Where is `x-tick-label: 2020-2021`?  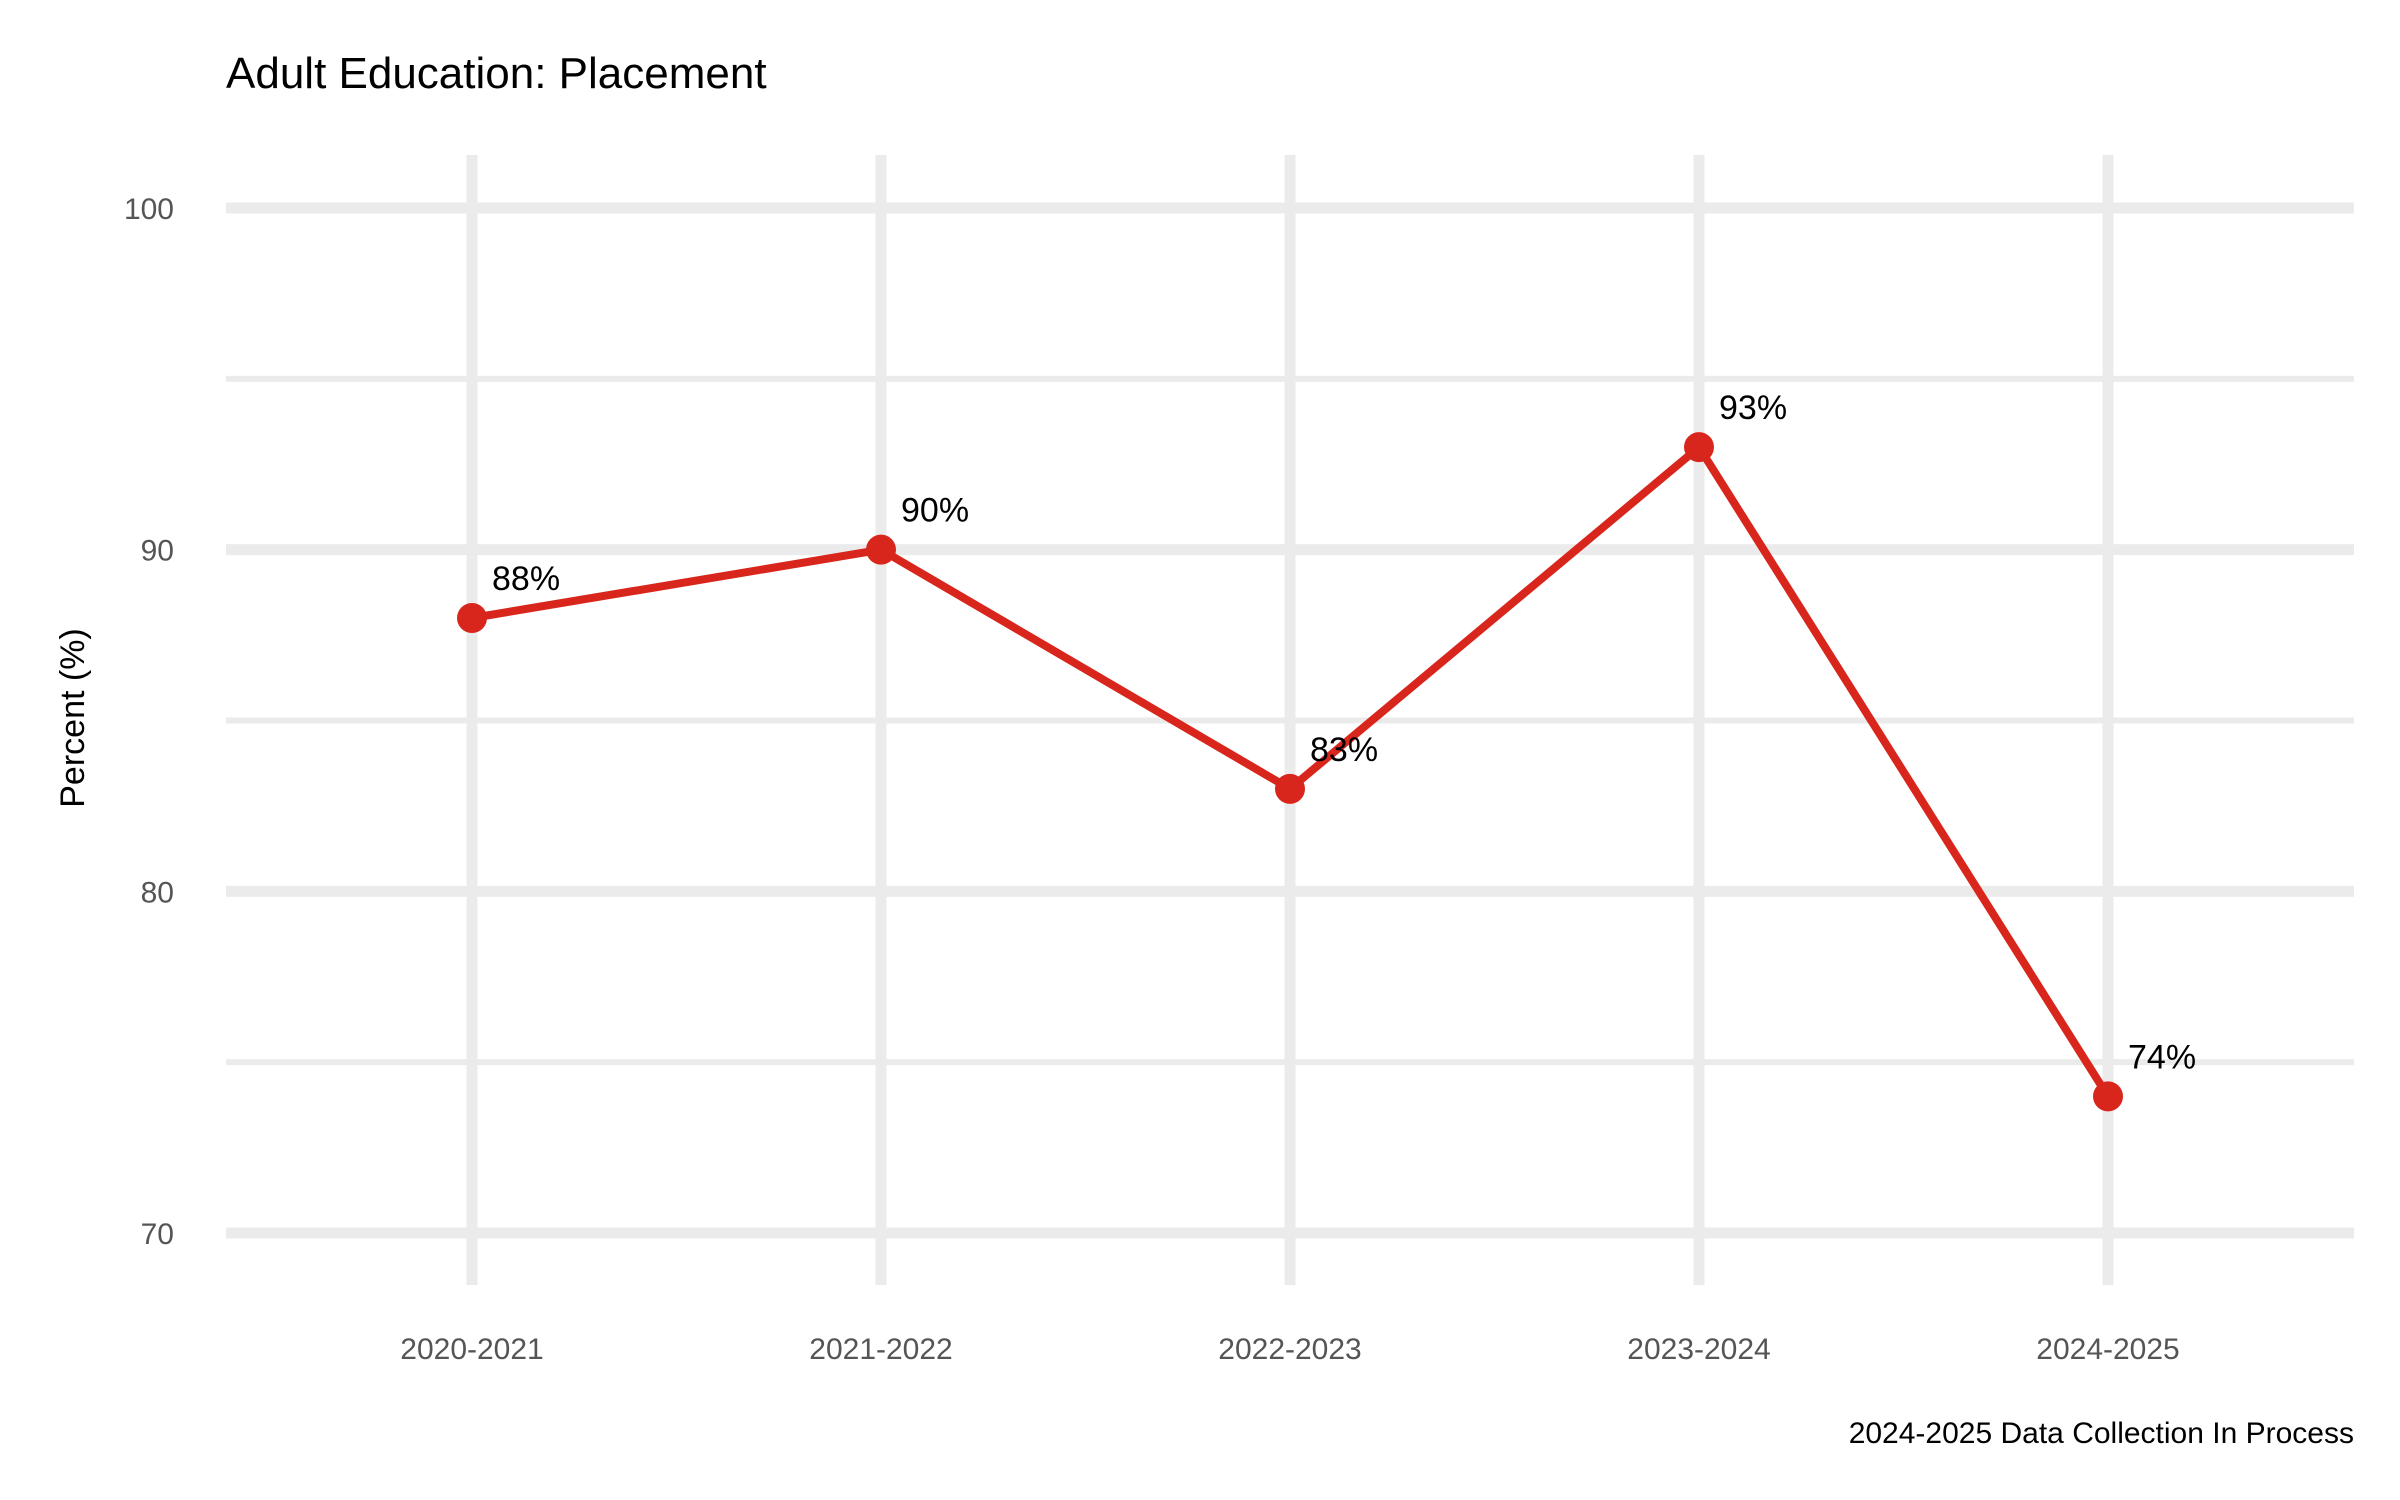 x-tick-label: 2020-2021 is located at coordinates (471, 1349).